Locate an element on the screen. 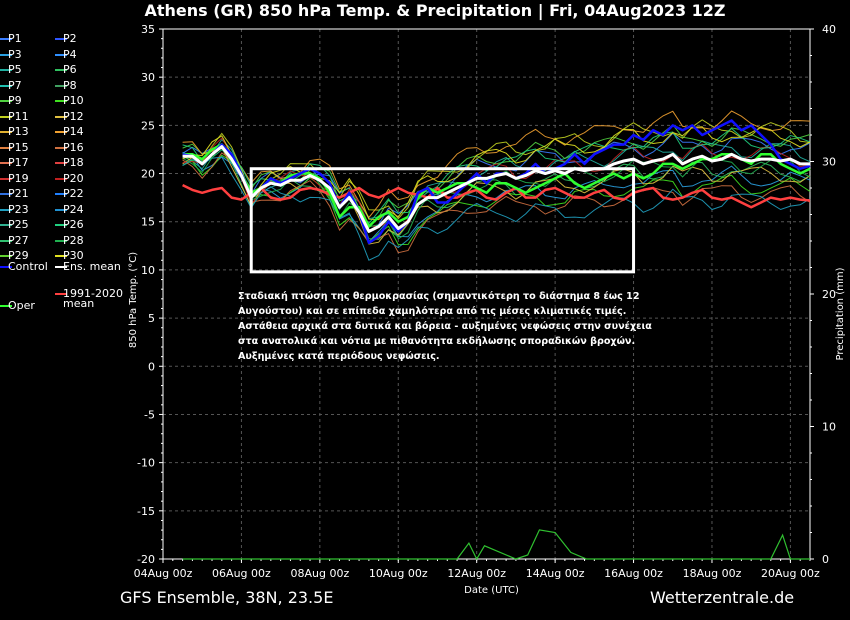 The height and width of the screenshot is (620, 850). legend-label: P2 is located at coordinates (70, 38).